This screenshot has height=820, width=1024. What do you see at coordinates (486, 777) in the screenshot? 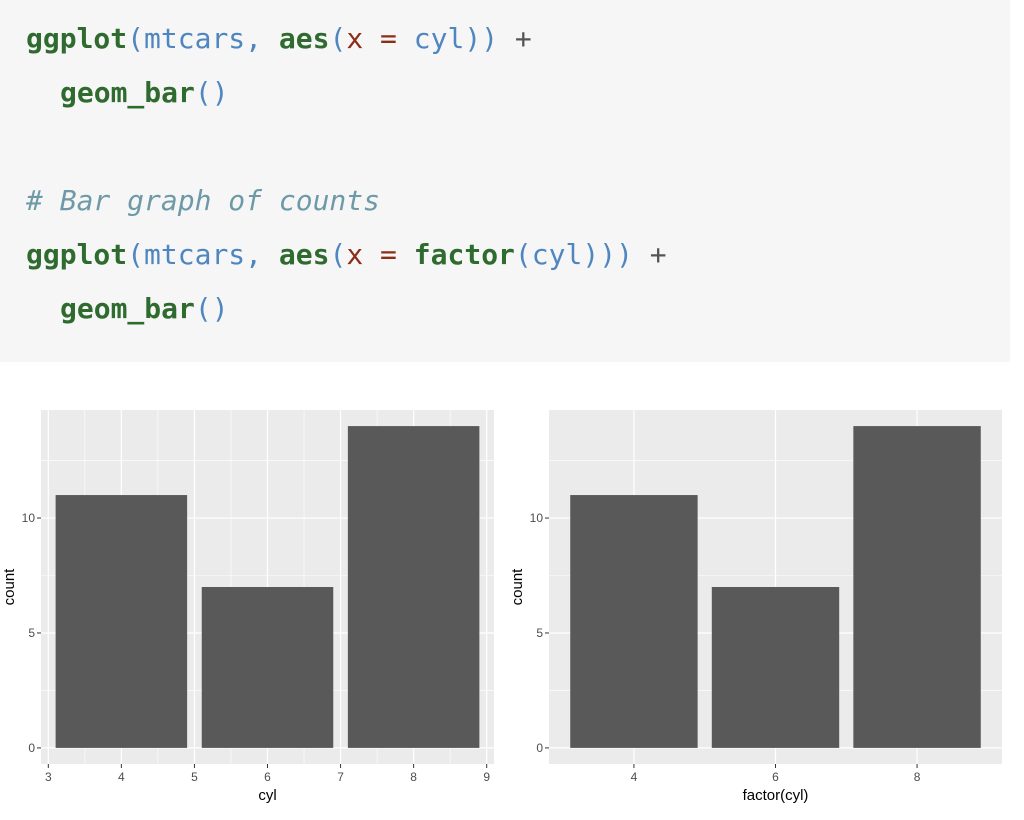
I see `x-tick-label: 9` at bounding box center [486, 777].